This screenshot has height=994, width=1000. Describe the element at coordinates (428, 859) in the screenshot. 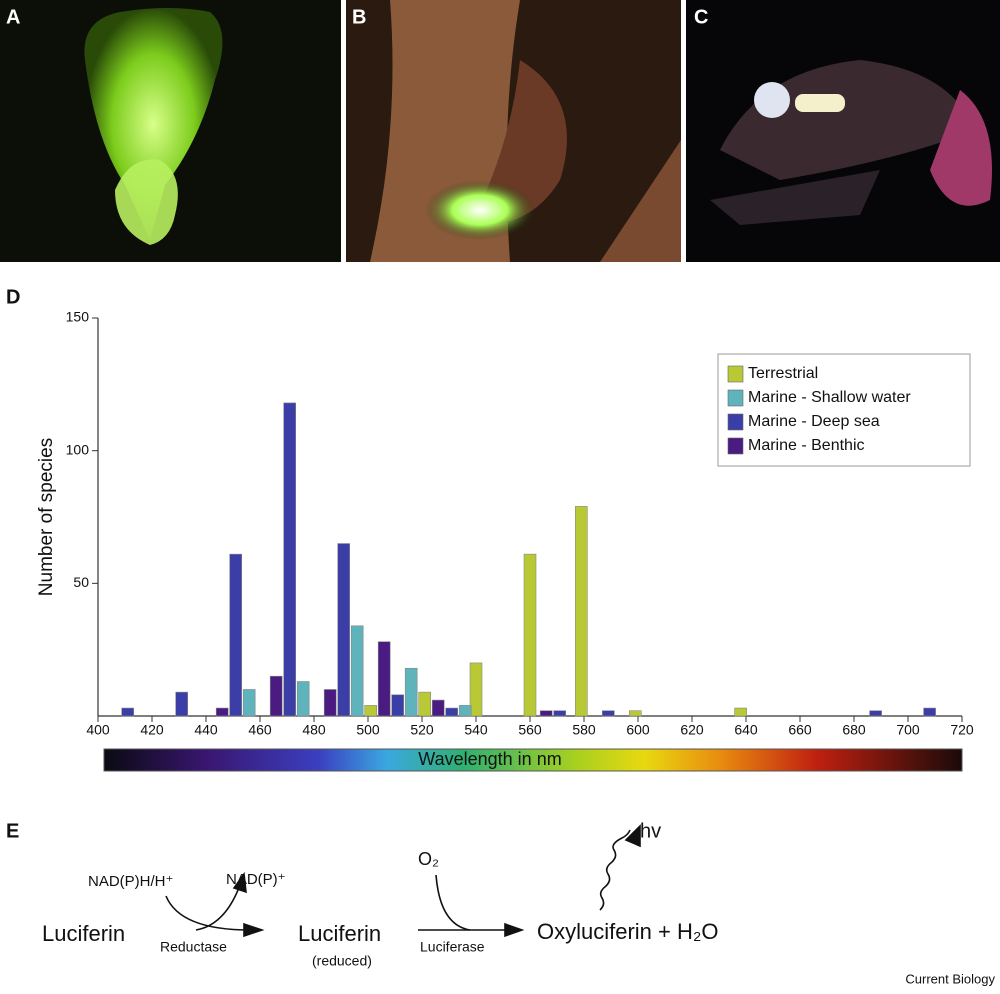

I see `reaction-text: O₂` at that location.